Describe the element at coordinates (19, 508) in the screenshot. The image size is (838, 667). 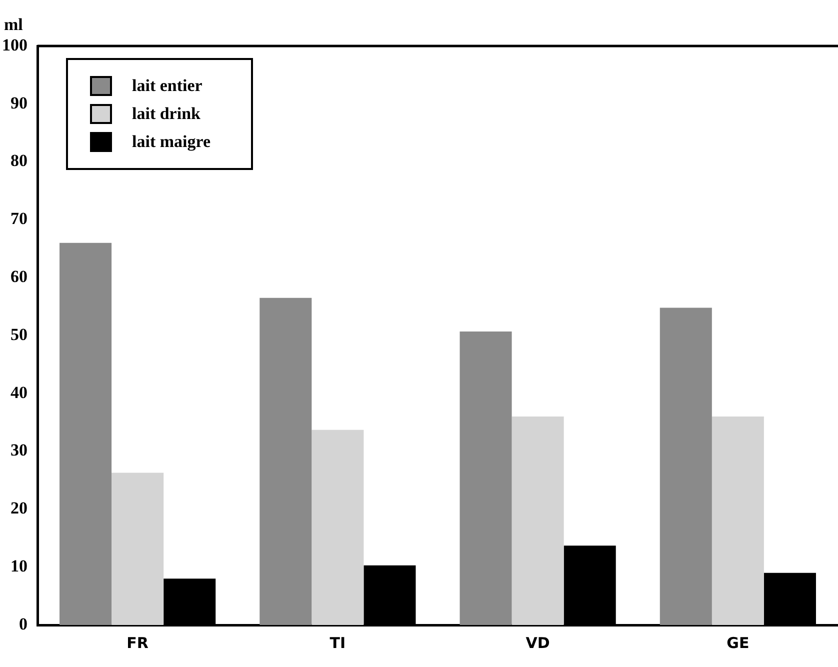
I see `y-tick-label: 20` at that location.